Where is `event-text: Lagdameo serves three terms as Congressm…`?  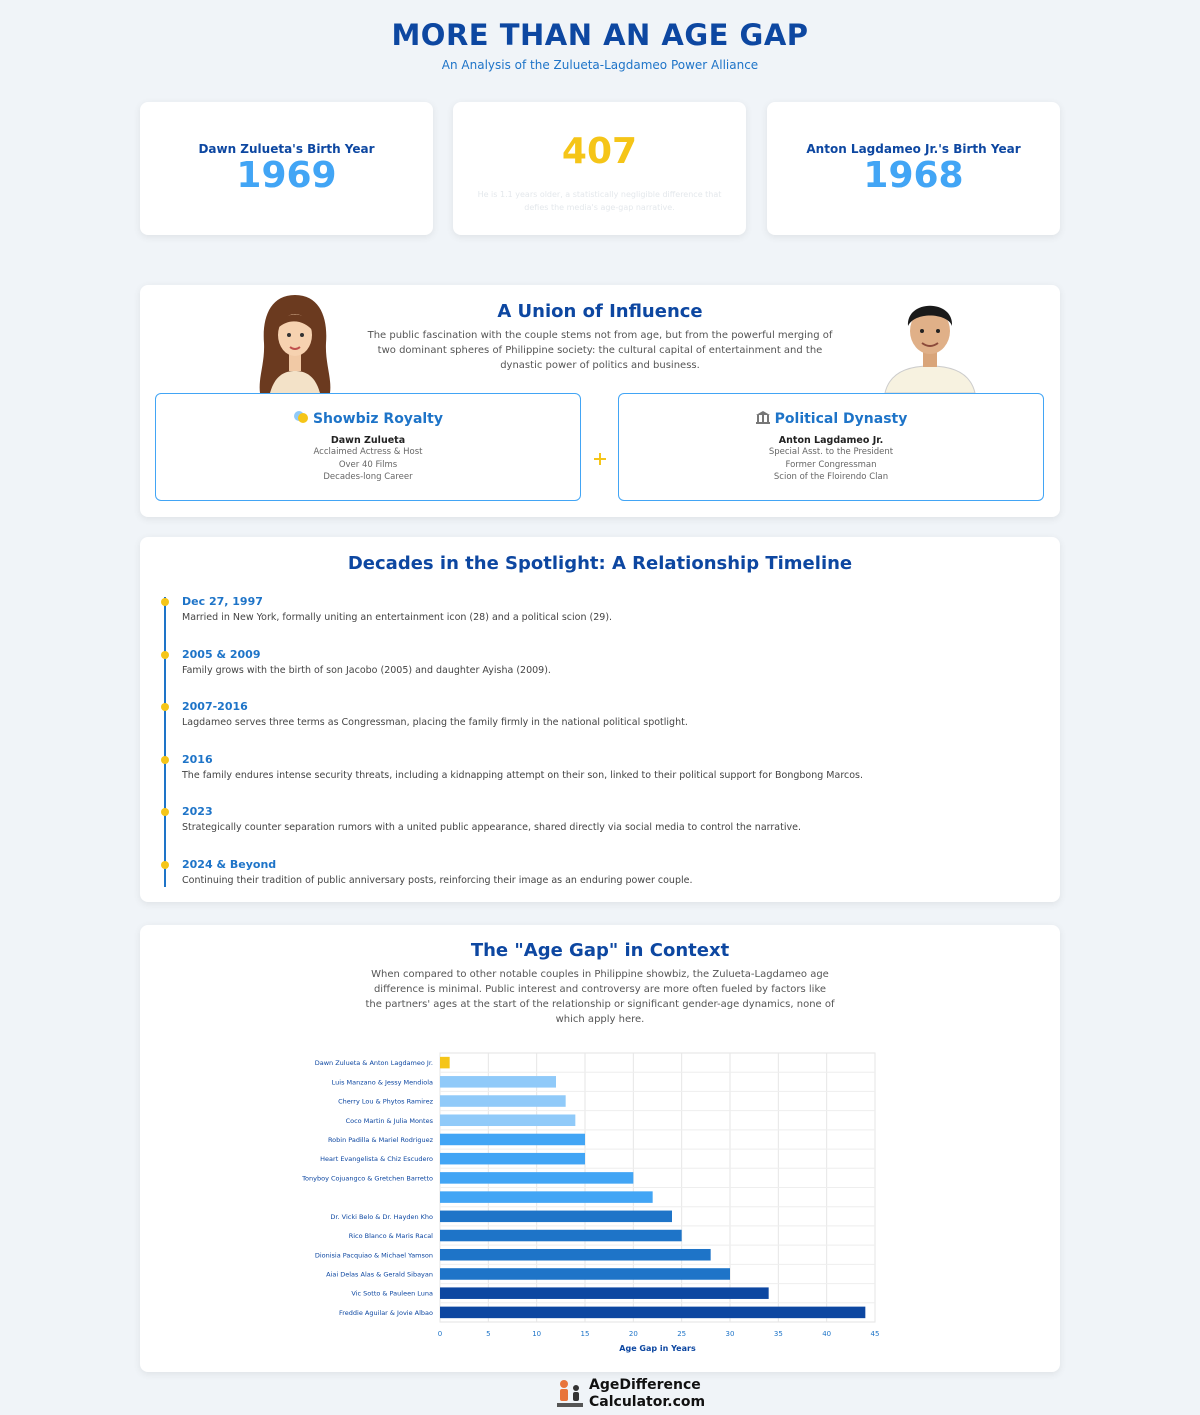
event-text: Lagdameo serves three terms as Congressm… is located at coordinates (435, 723).